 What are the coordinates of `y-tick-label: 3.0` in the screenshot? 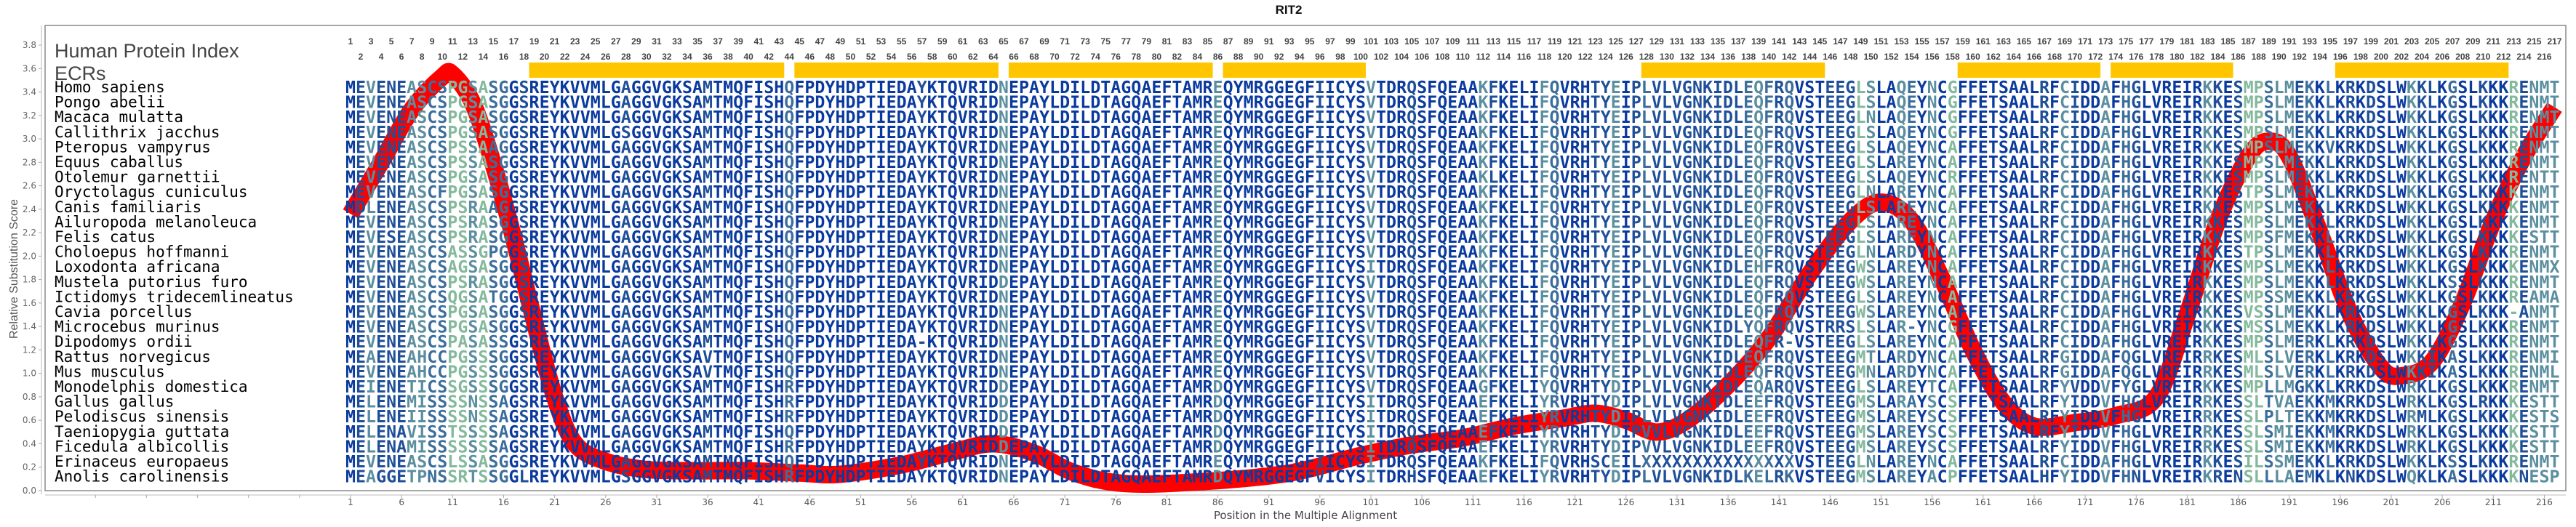 It's located at (29, 139).